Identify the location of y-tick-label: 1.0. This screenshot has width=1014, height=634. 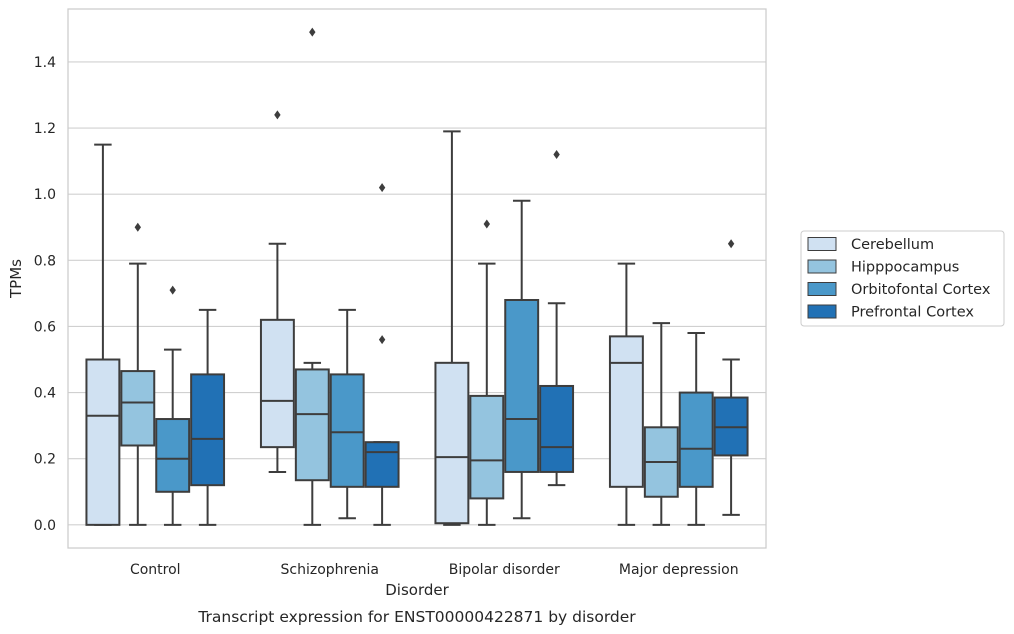
(45, 195).